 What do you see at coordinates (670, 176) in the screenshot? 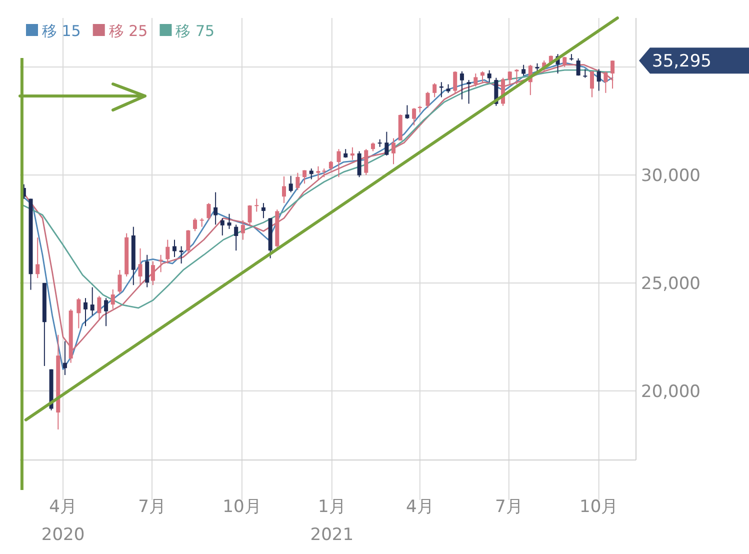
I see `y-tick-label: 30,000` at bounding box center [670, 176].